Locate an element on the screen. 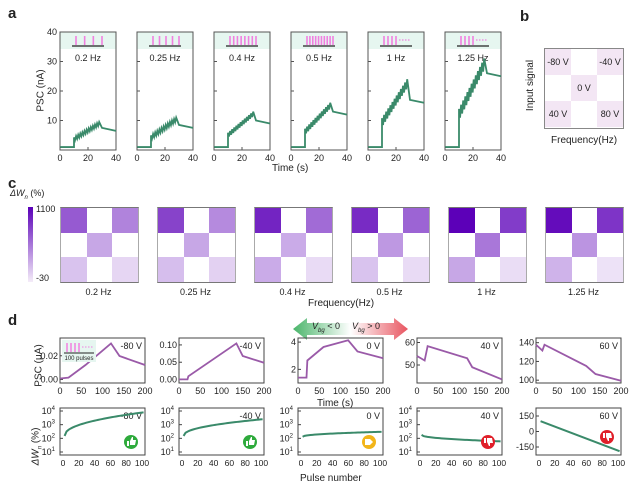  voltage-label: 0 V is located at coordinates (373, 416).